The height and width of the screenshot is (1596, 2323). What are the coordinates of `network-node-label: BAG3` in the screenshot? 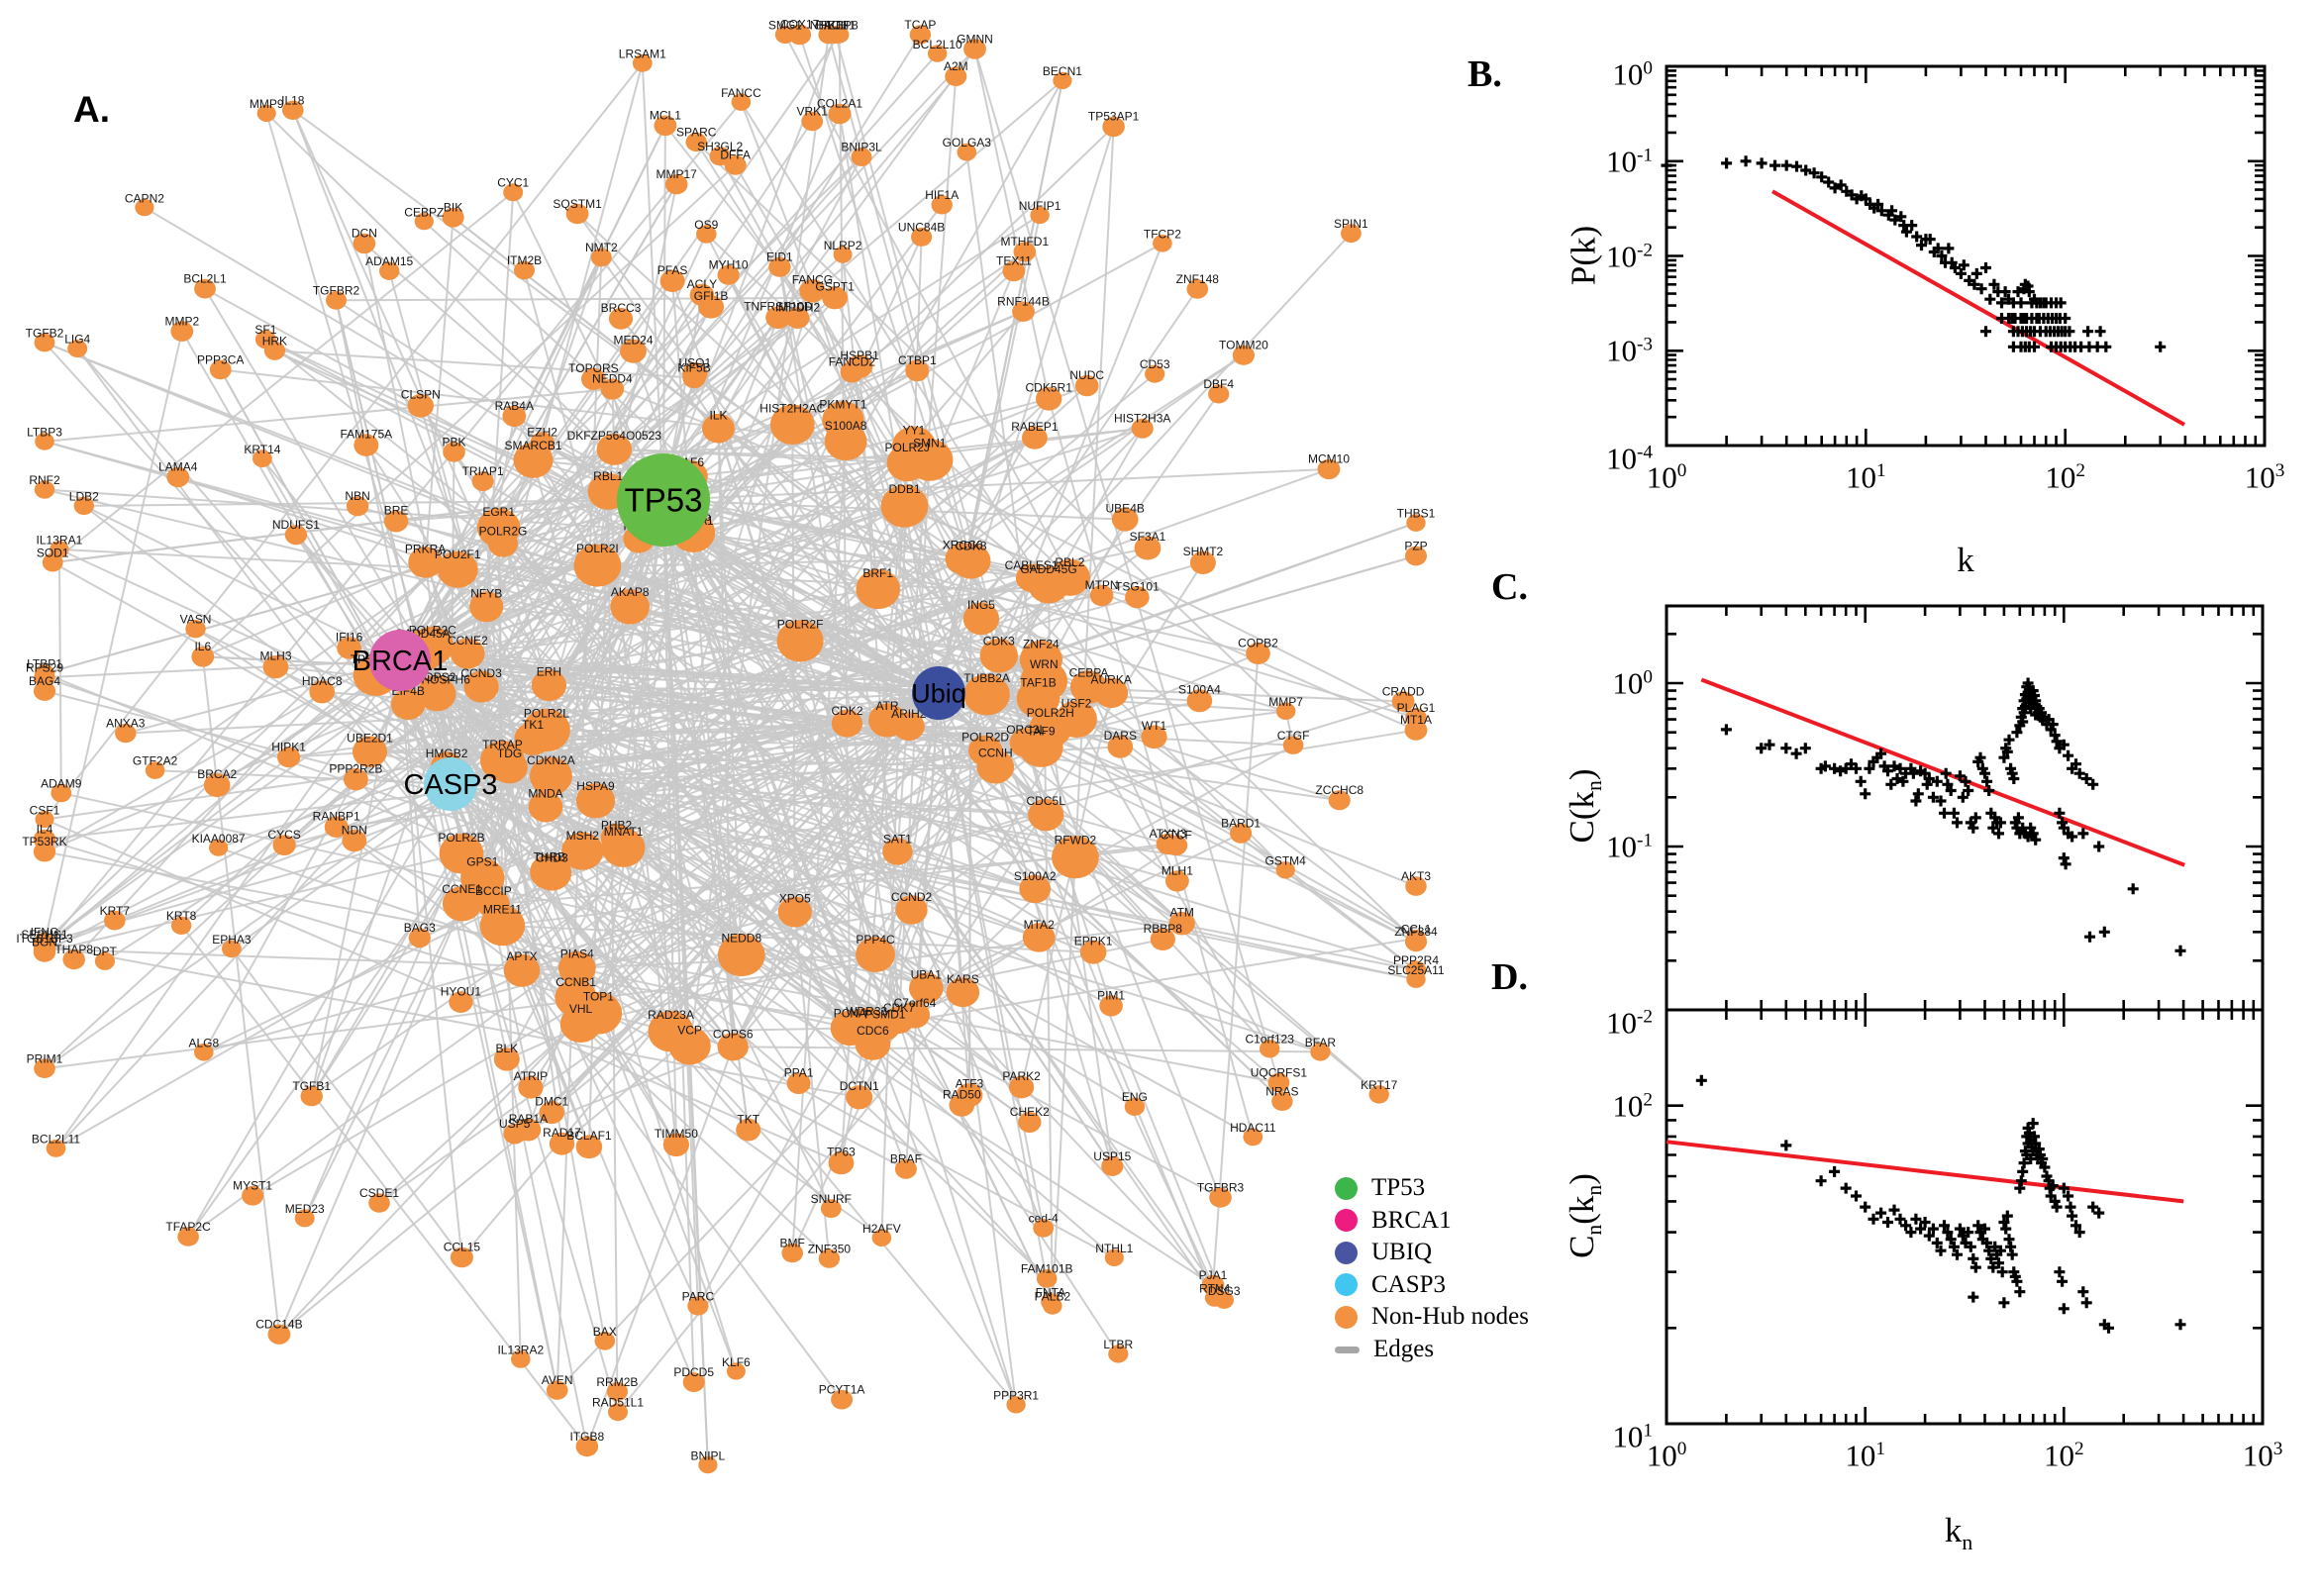 It's located at (420, 928).